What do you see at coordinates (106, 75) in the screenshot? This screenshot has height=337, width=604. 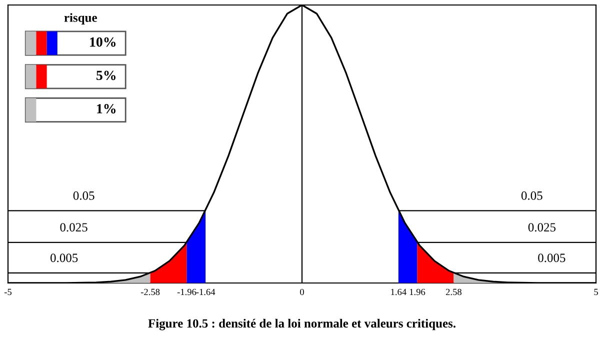 I see `annotation: 5%` at bounding box center [106, 75].